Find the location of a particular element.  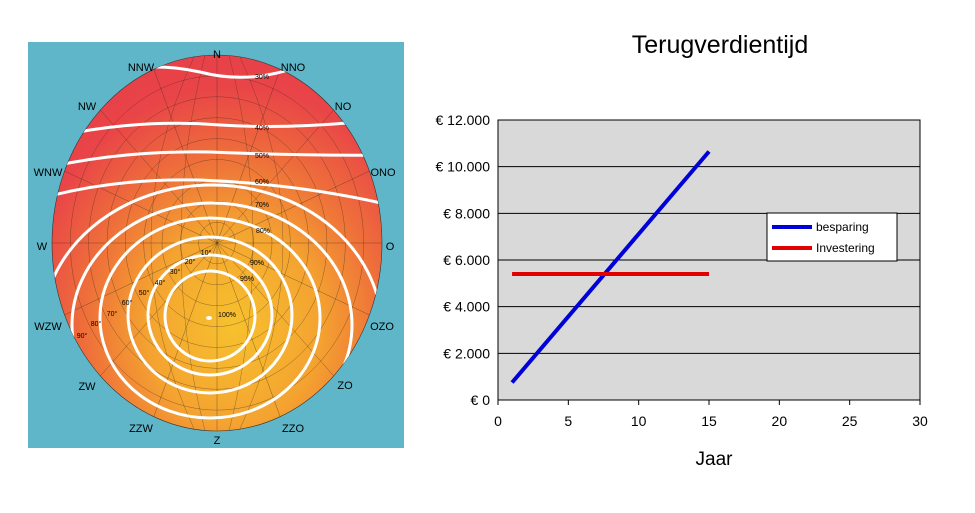

y-tick-label: € 0 is located at coordinates (481, 400).